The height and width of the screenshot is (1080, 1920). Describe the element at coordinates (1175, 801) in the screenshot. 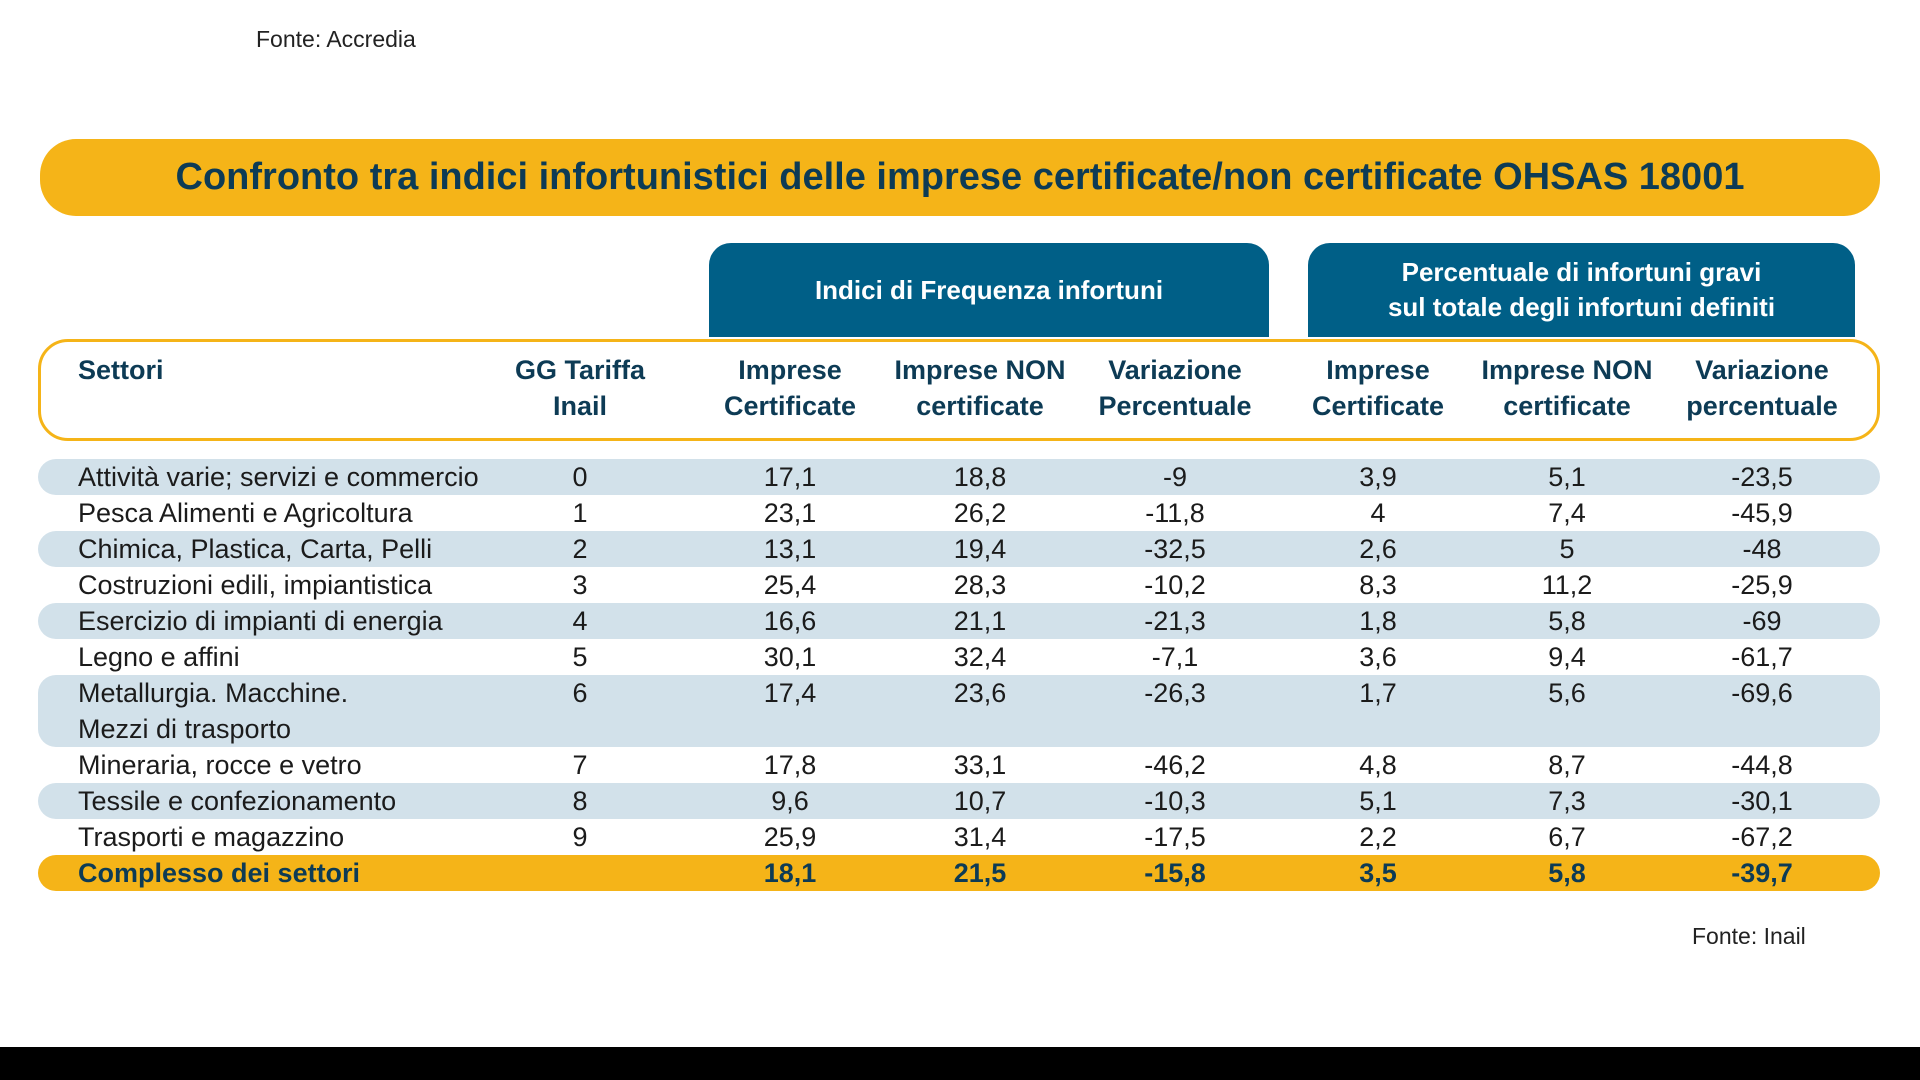

I see `cell-fv: -10,3` at that location.